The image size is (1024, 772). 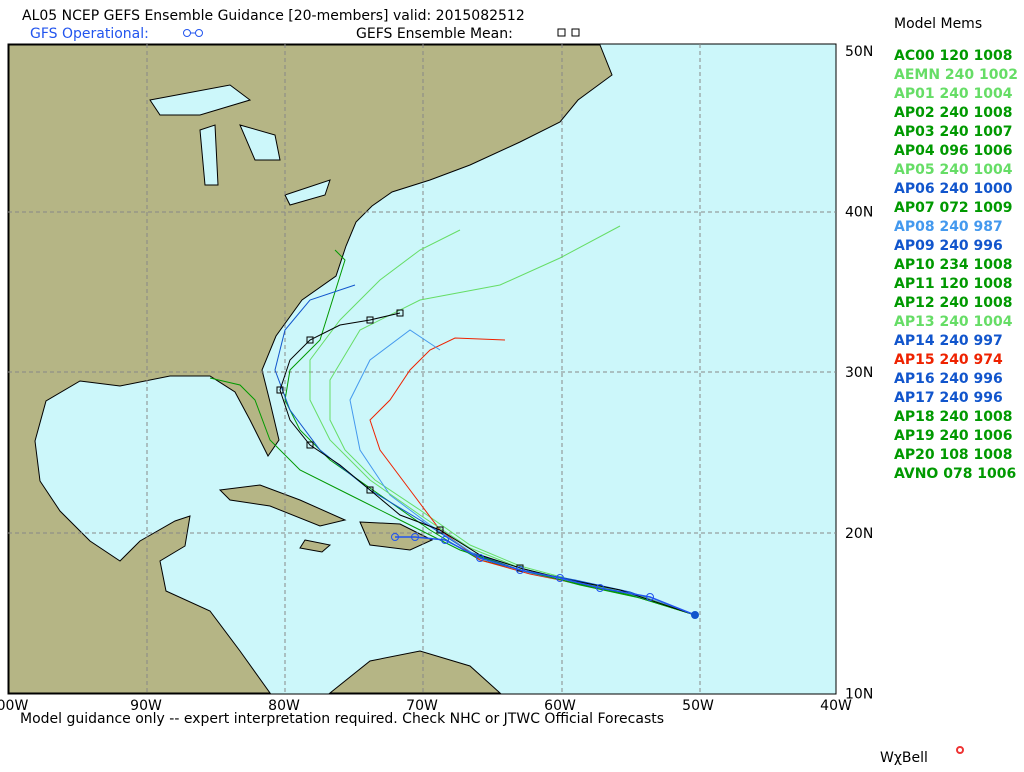 I want to click on legend-title: Model Mems, so click(x=938, y=24).